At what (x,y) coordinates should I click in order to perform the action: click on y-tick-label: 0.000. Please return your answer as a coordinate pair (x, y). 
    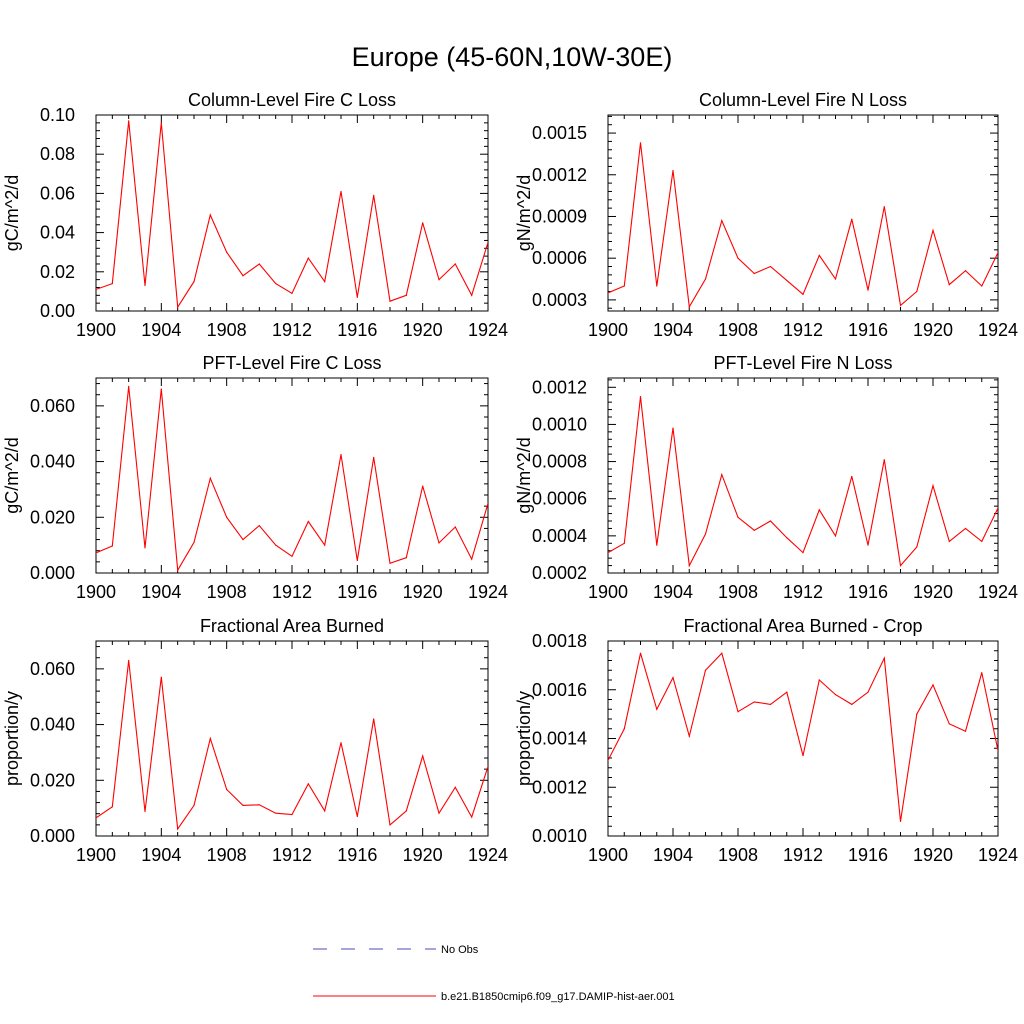
    Looking at the image, I should click on (52, 573).